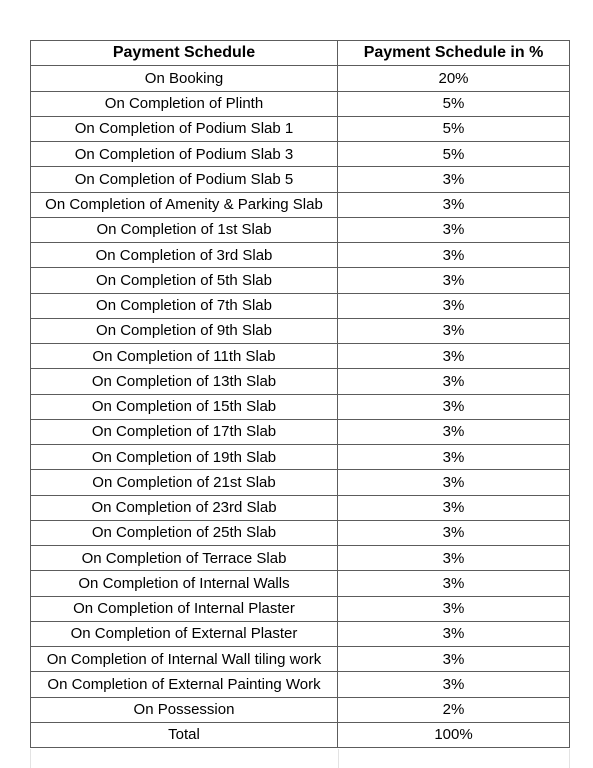  I want to click on table-row: On Completion of 9th Slab 3%, so click(300, 331).